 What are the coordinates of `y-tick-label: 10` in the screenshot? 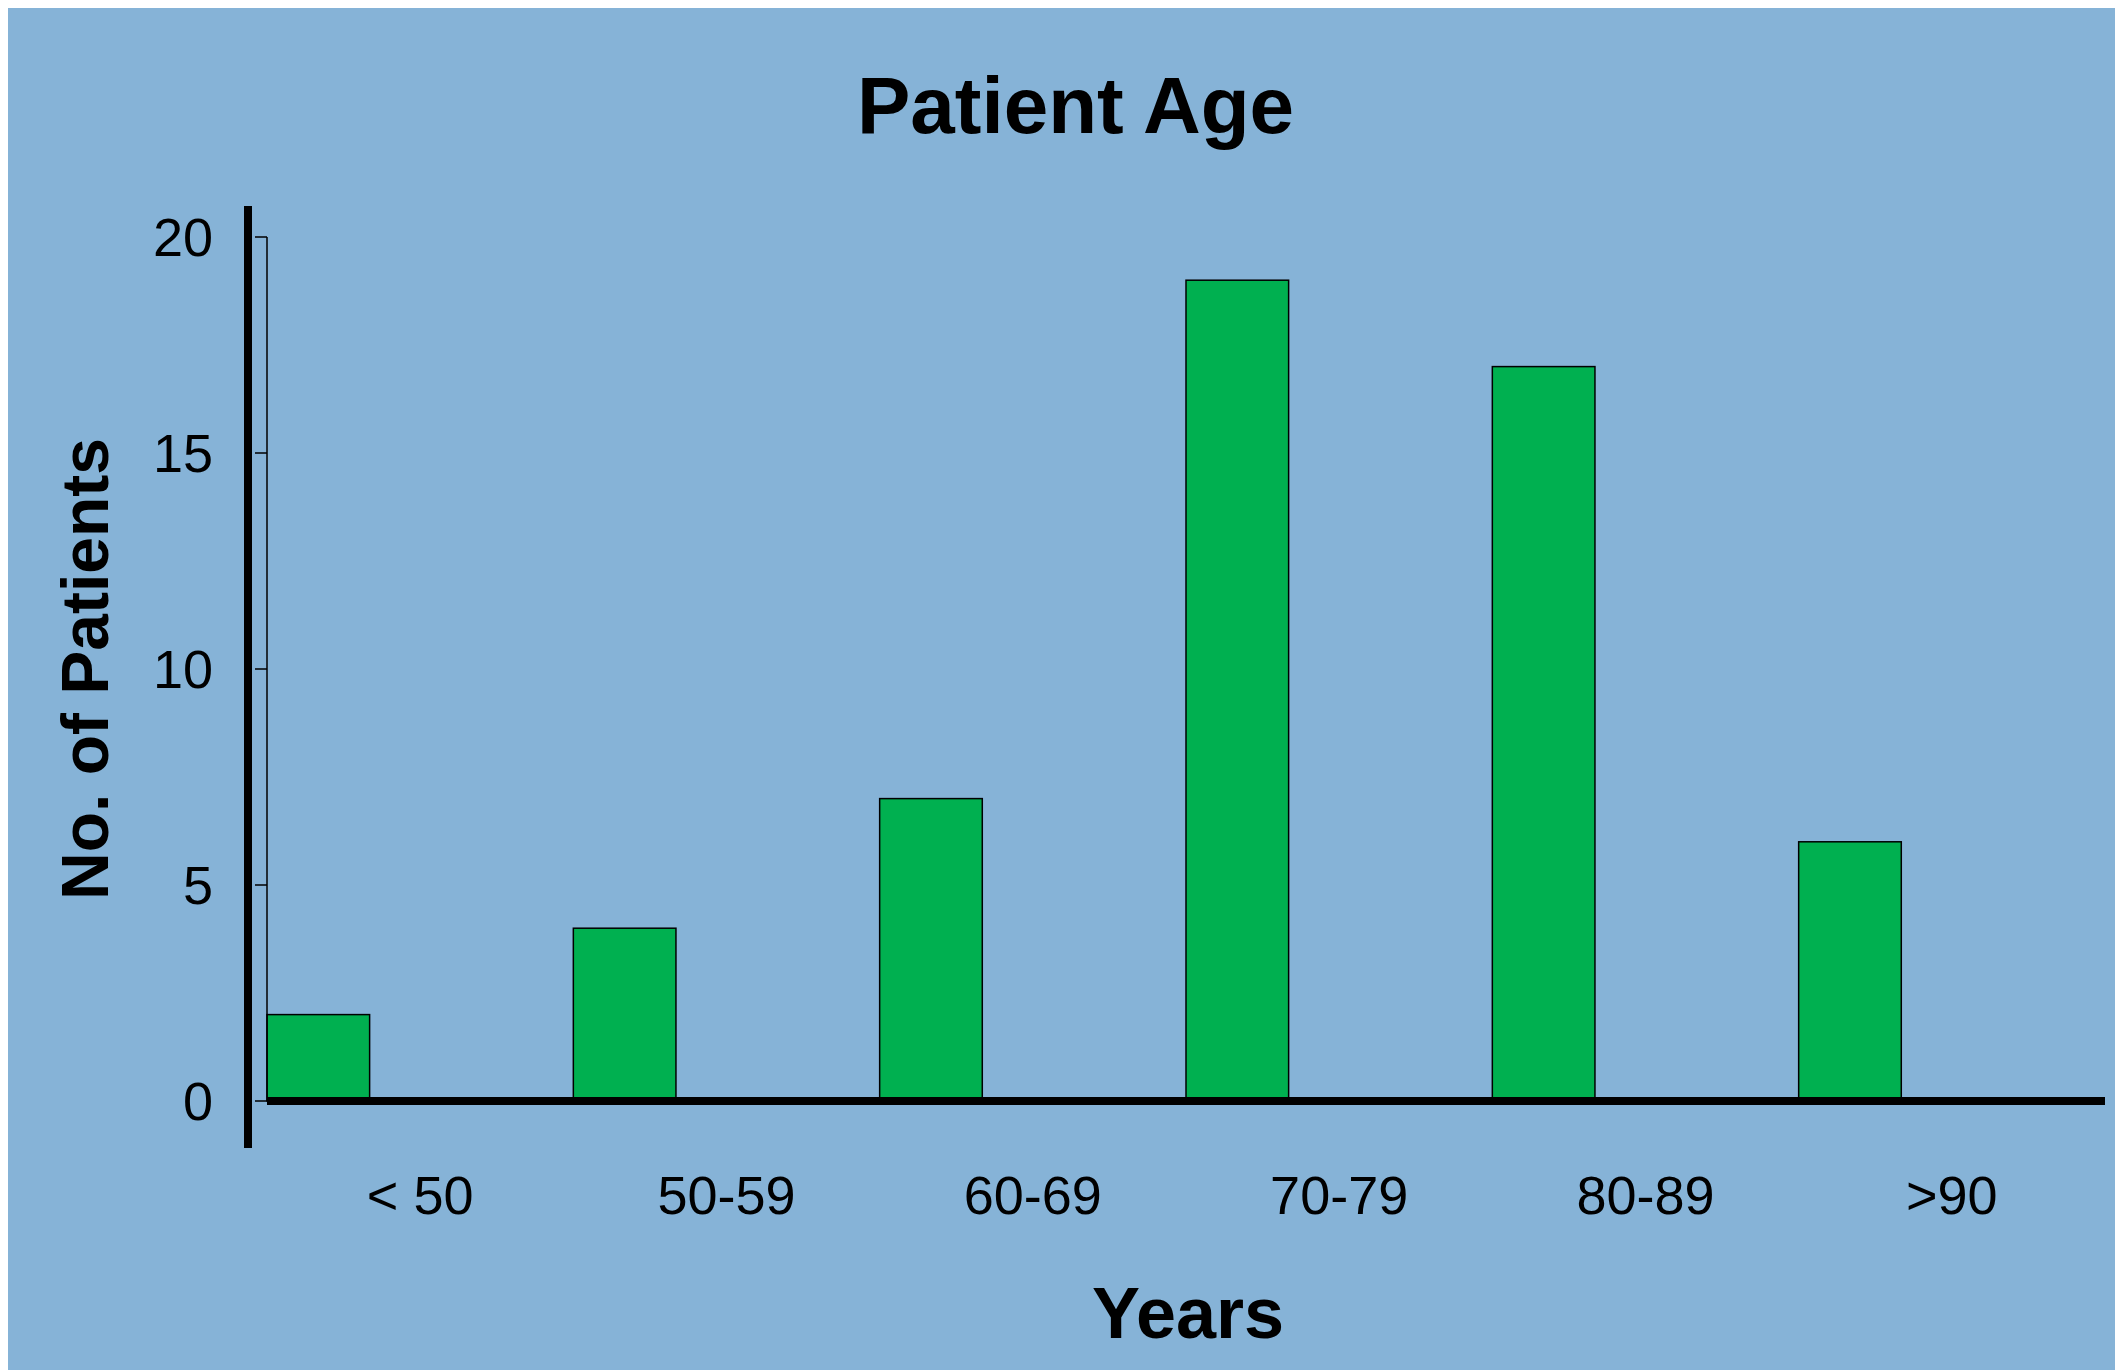 It's located at (182, 668).